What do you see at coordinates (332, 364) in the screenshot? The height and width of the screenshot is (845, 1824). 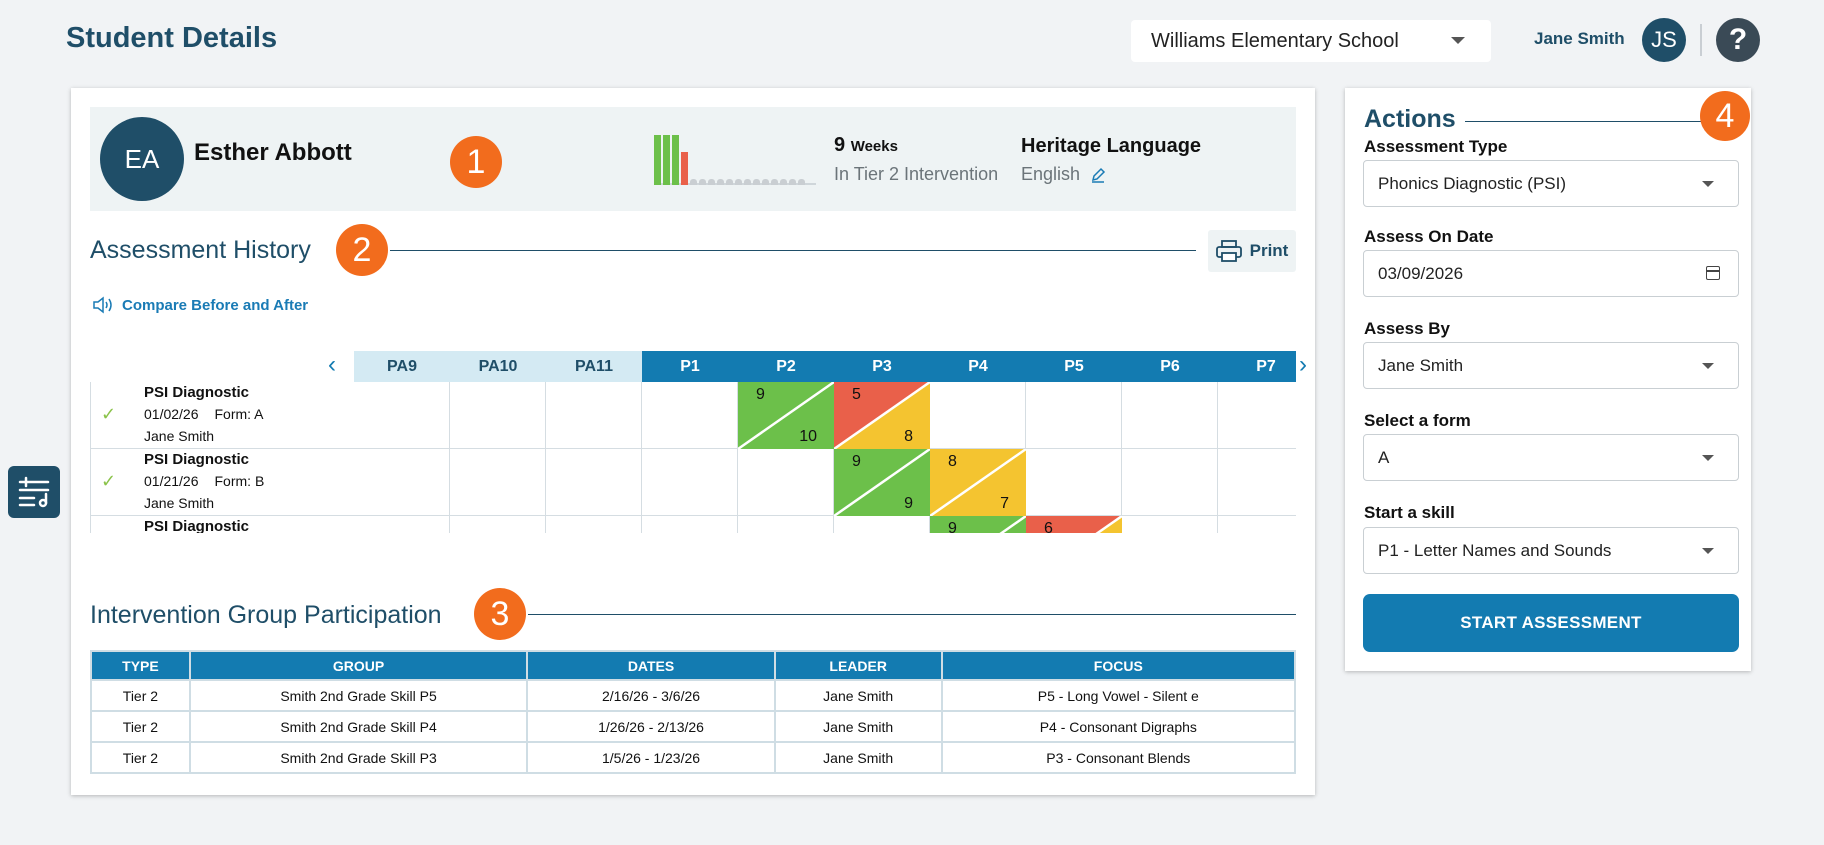 I see `history-prev-arrow: ‹` at bounding box center [332, 364].